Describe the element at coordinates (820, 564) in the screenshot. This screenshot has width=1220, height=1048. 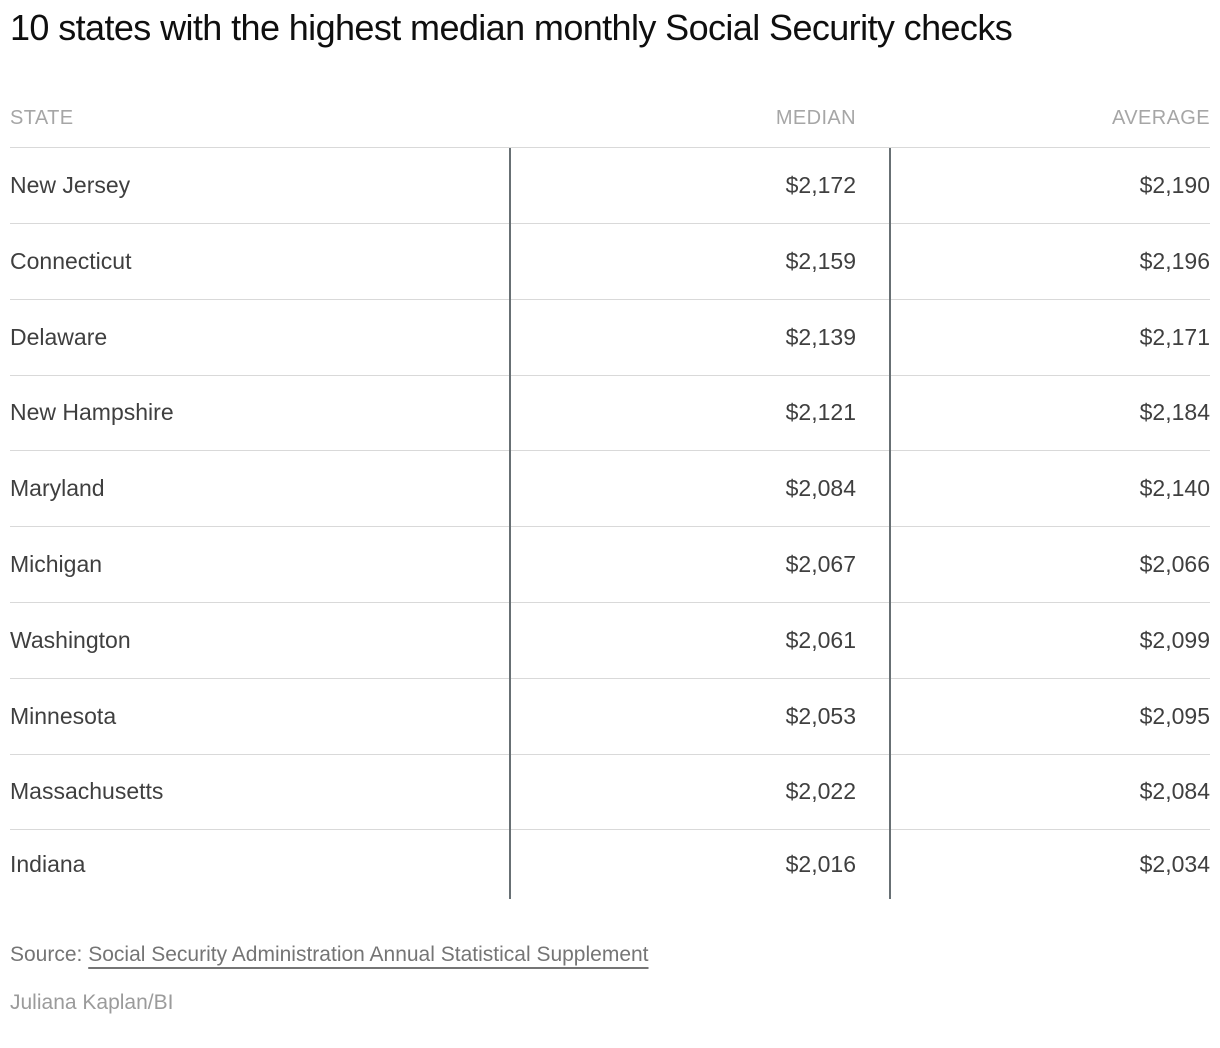
I see `cell-median: $2,067` at that location.